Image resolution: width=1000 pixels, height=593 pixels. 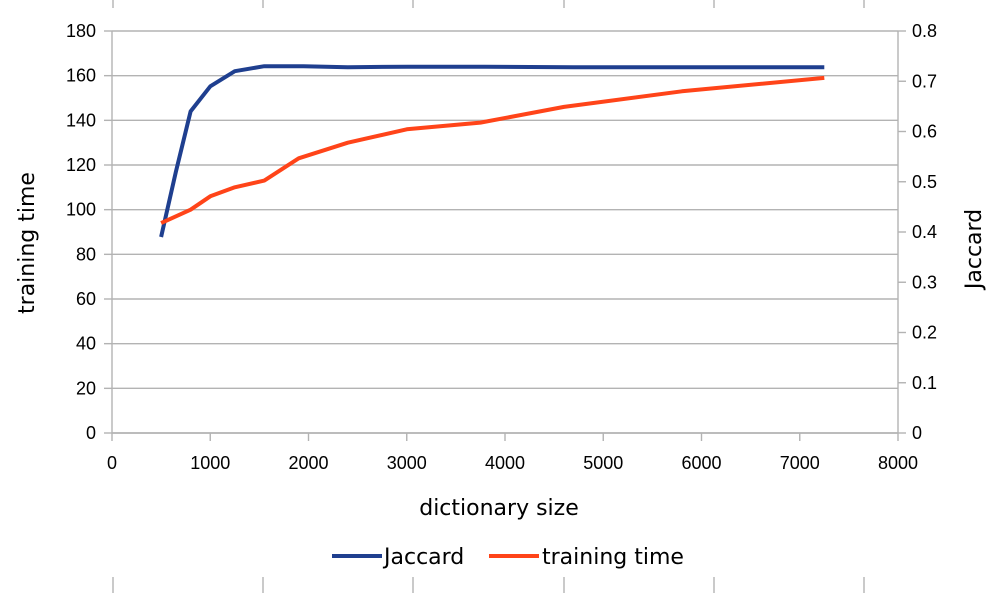 What do you see at coordinates (924, 31) in the screenshot?
I see `right-y-tick-label: 0.8` at bounding box center [924, 31].